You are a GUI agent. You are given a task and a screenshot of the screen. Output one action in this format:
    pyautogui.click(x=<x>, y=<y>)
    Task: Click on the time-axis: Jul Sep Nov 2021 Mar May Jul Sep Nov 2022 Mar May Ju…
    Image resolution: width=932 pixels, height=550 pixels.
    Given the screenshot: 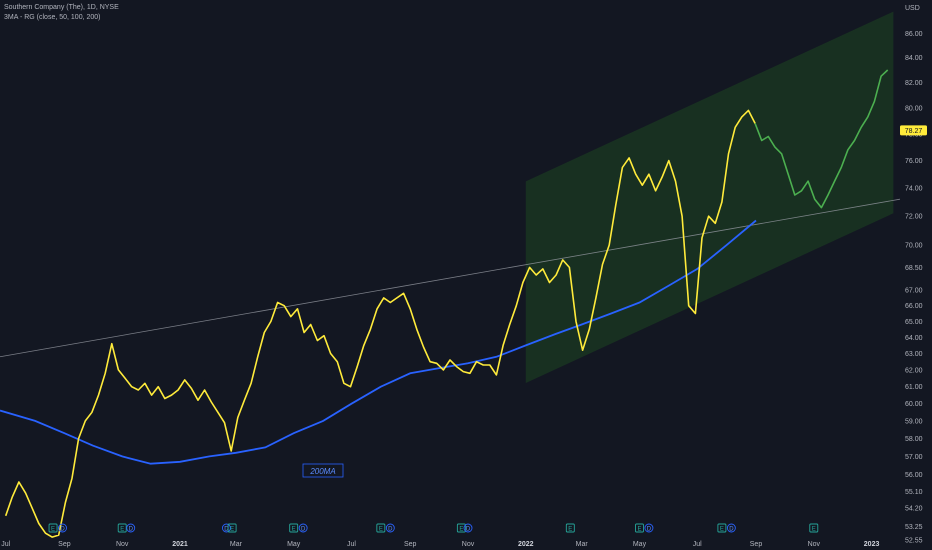 What is the action you would take?
    pyautogui.click(x=440, y=544)
    